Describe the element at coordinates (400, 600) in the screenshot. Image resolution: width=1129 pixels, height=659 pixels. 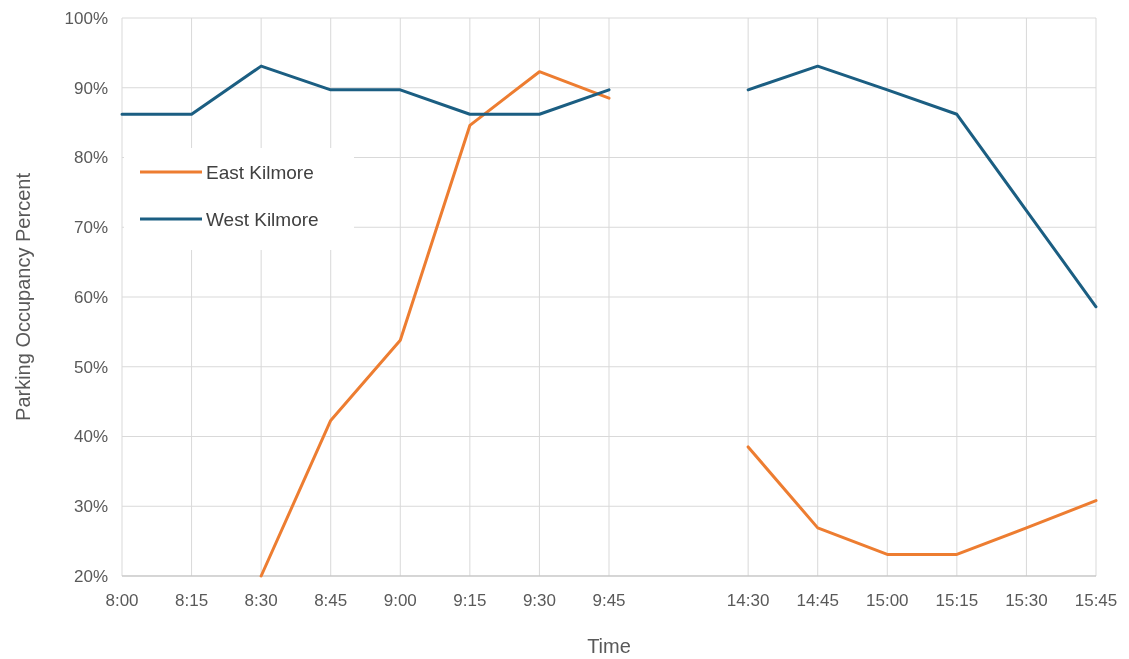
I see `x-tick-label: 9:00` at that location.